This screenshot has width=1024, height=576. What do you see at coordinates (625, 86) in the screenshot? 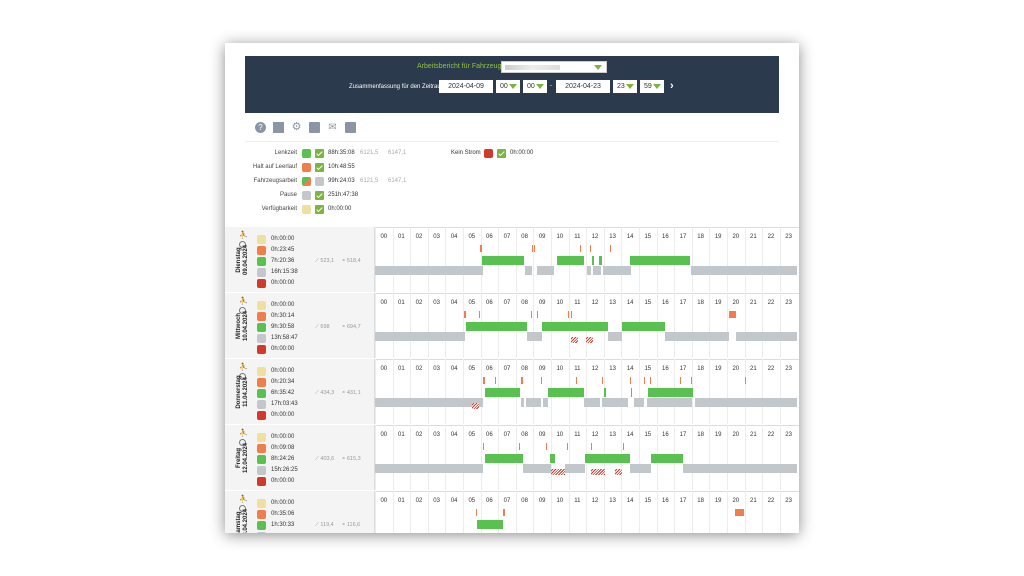
I see `hour-to-select: 23` at bounding box center [625, 86].